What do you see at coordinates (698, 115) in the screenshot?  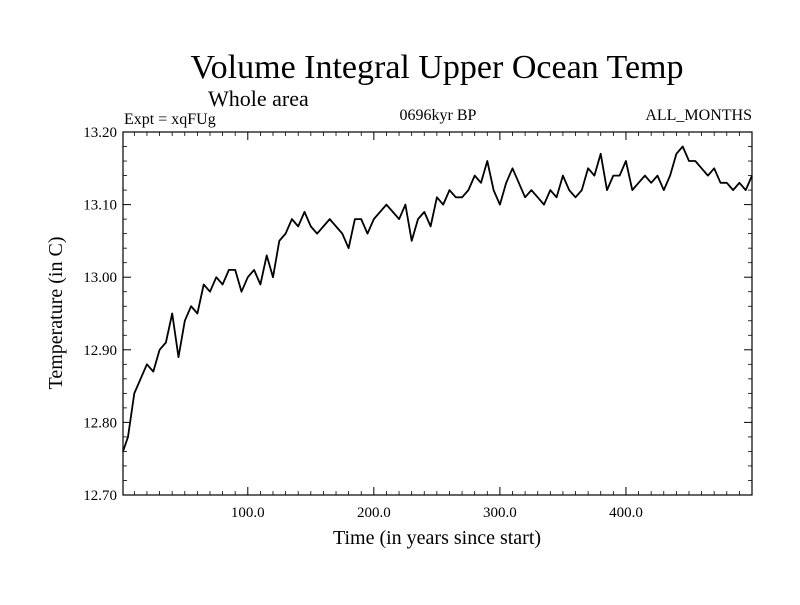 I see `months-label: ALL_MONTHS` at bounding box center [698, 115].